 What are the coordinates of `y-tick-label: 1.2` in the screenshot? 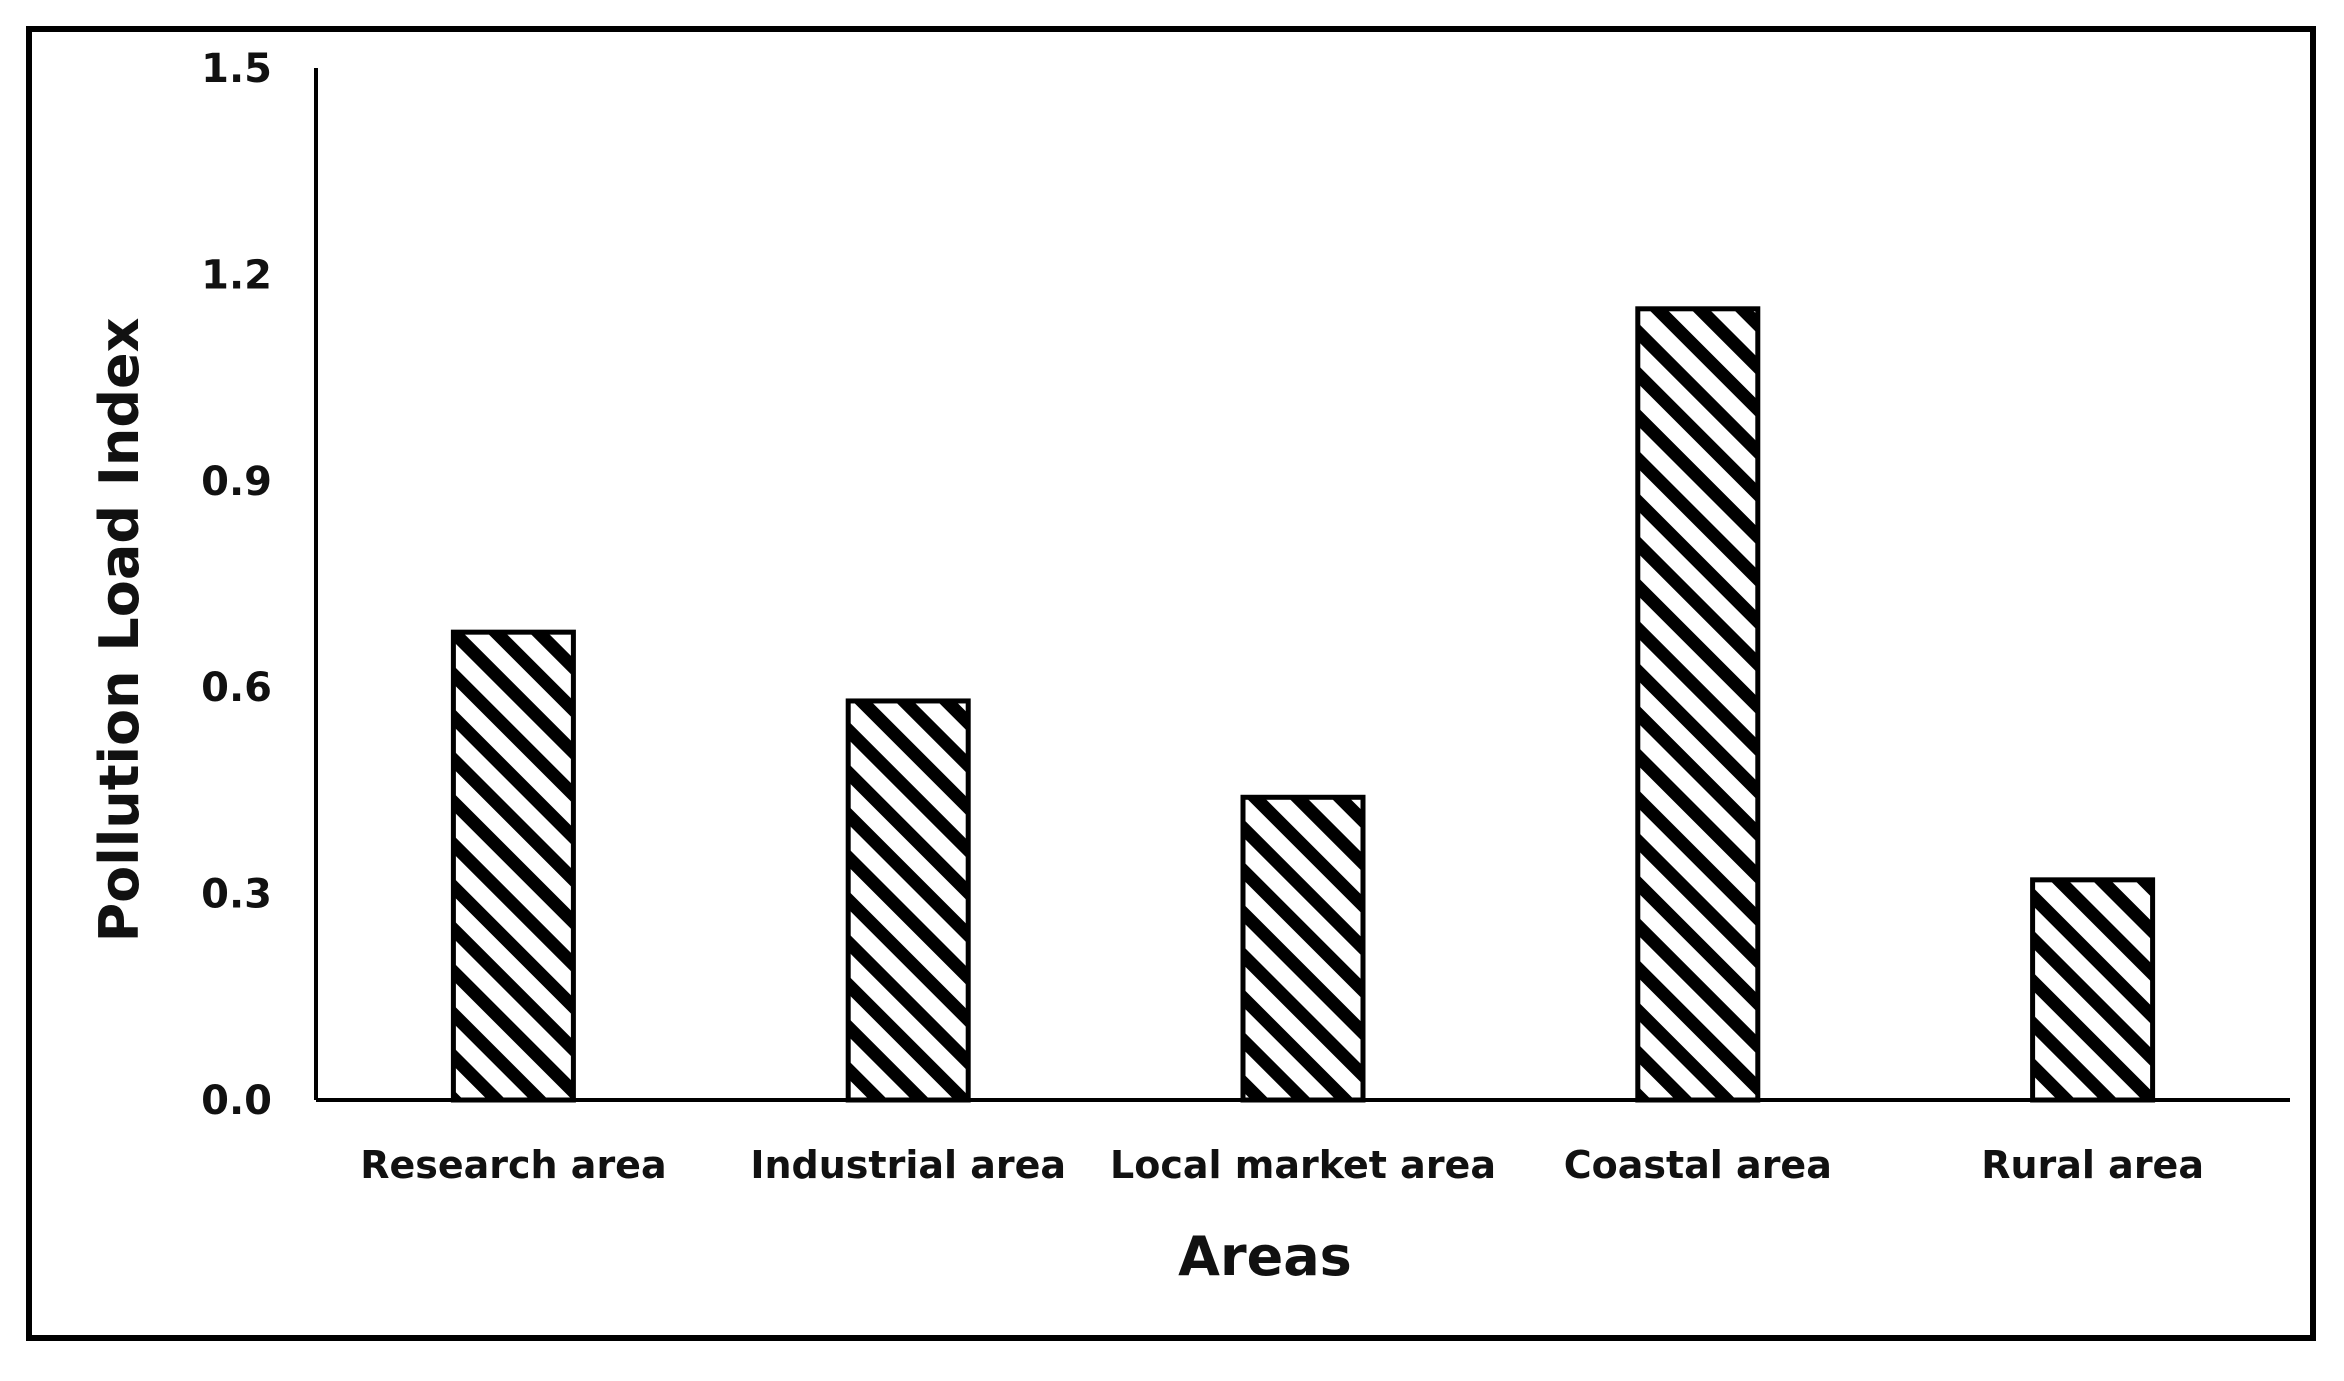 It's located at (236, 275).